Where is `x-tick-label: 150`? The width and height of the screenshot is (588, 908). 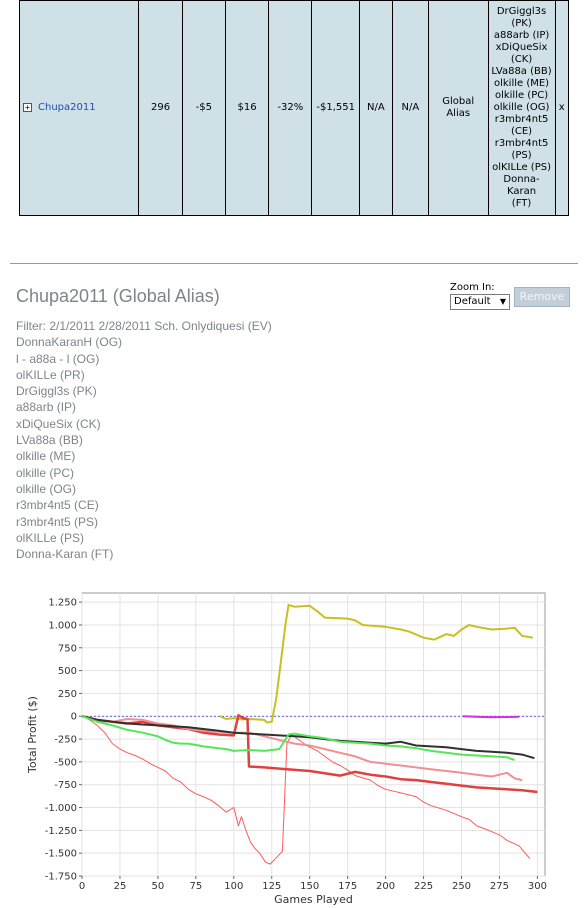 x-tick-label: 150 is located at coordinates (309, 886).